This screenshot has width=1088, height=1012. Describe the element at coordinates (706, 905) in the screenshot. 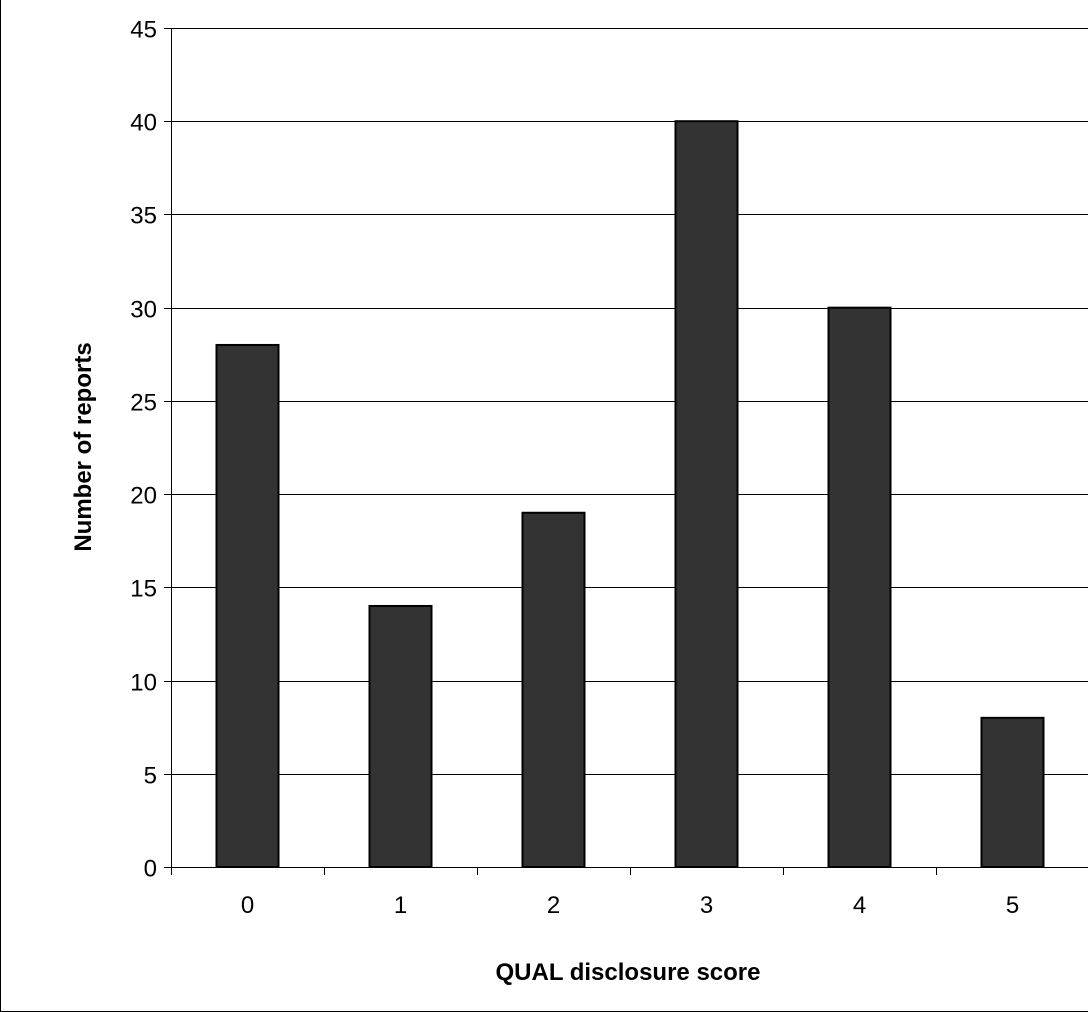

I see `x-tick-label: 3` at that location.